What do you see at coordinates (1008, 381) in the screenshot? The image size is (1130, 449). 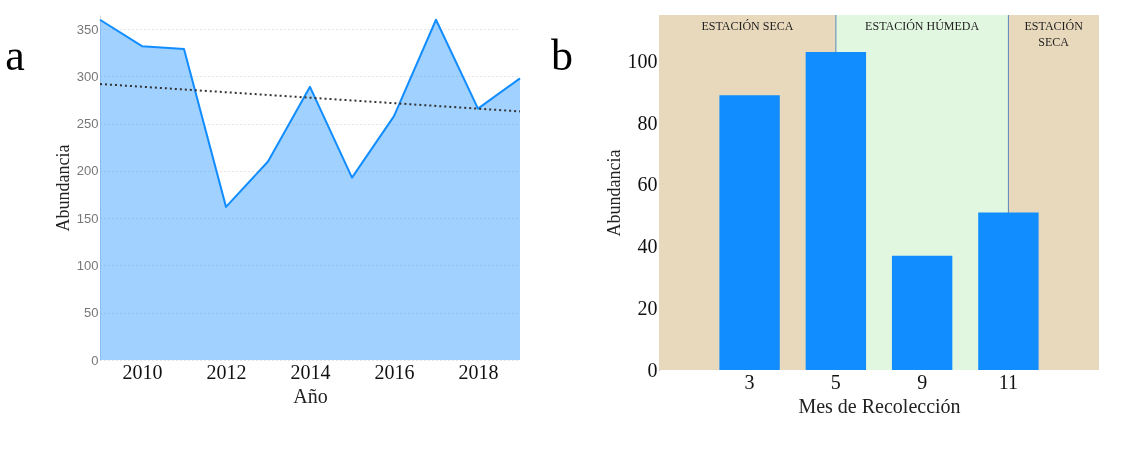 I see `x-tick-label: 11` at bounding box center [1008, 381].